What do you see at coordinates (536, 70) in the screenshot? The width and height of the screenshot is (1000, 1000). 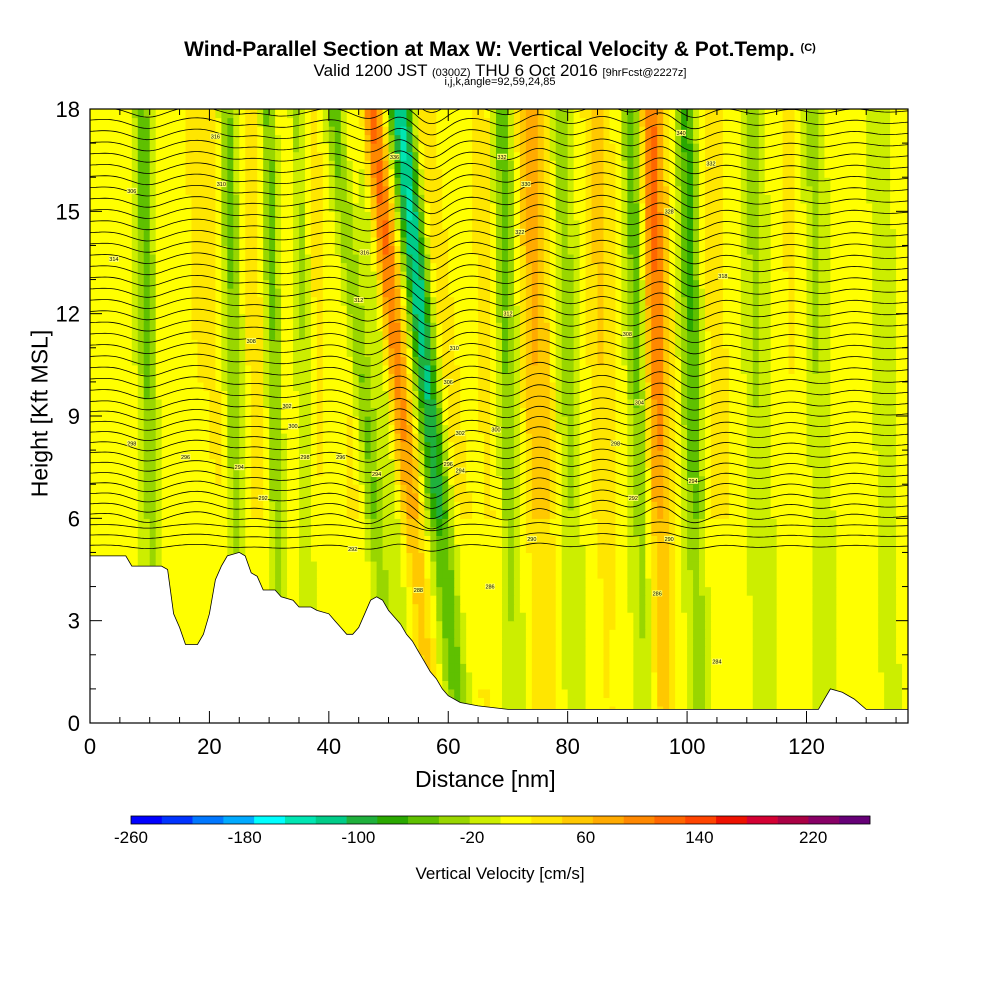 I see `valid-date: THU 6 Oct 2016` at bounding box center [536, 70].